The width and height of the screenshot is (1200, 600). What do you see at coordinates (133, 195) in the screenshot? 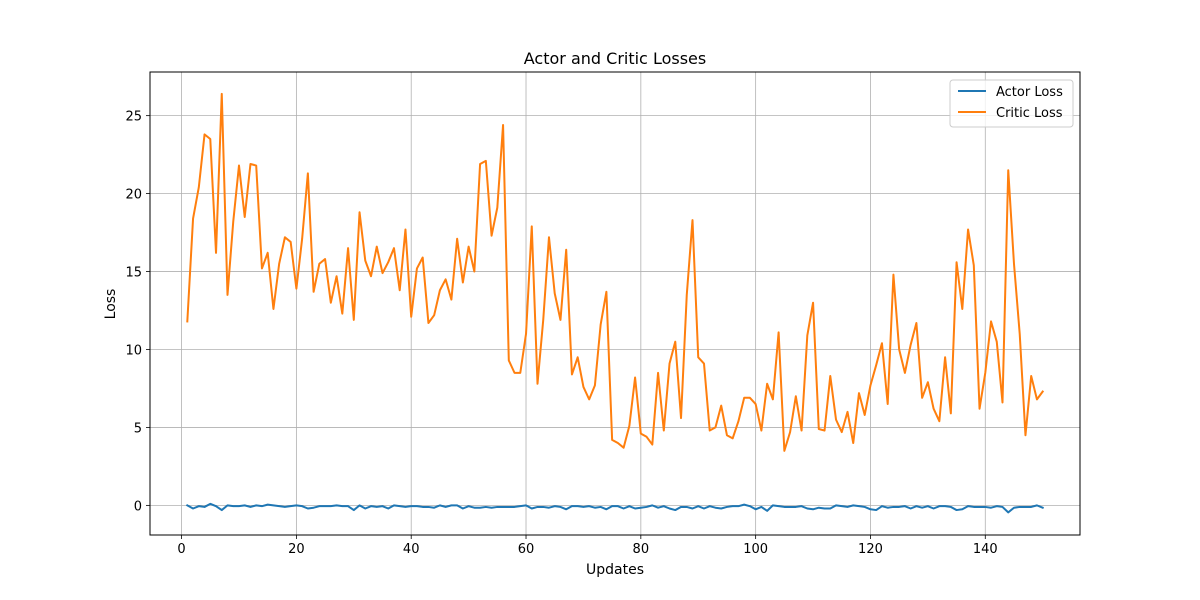
I see `y-tick-label: 20` at bounding box center [133, 195].